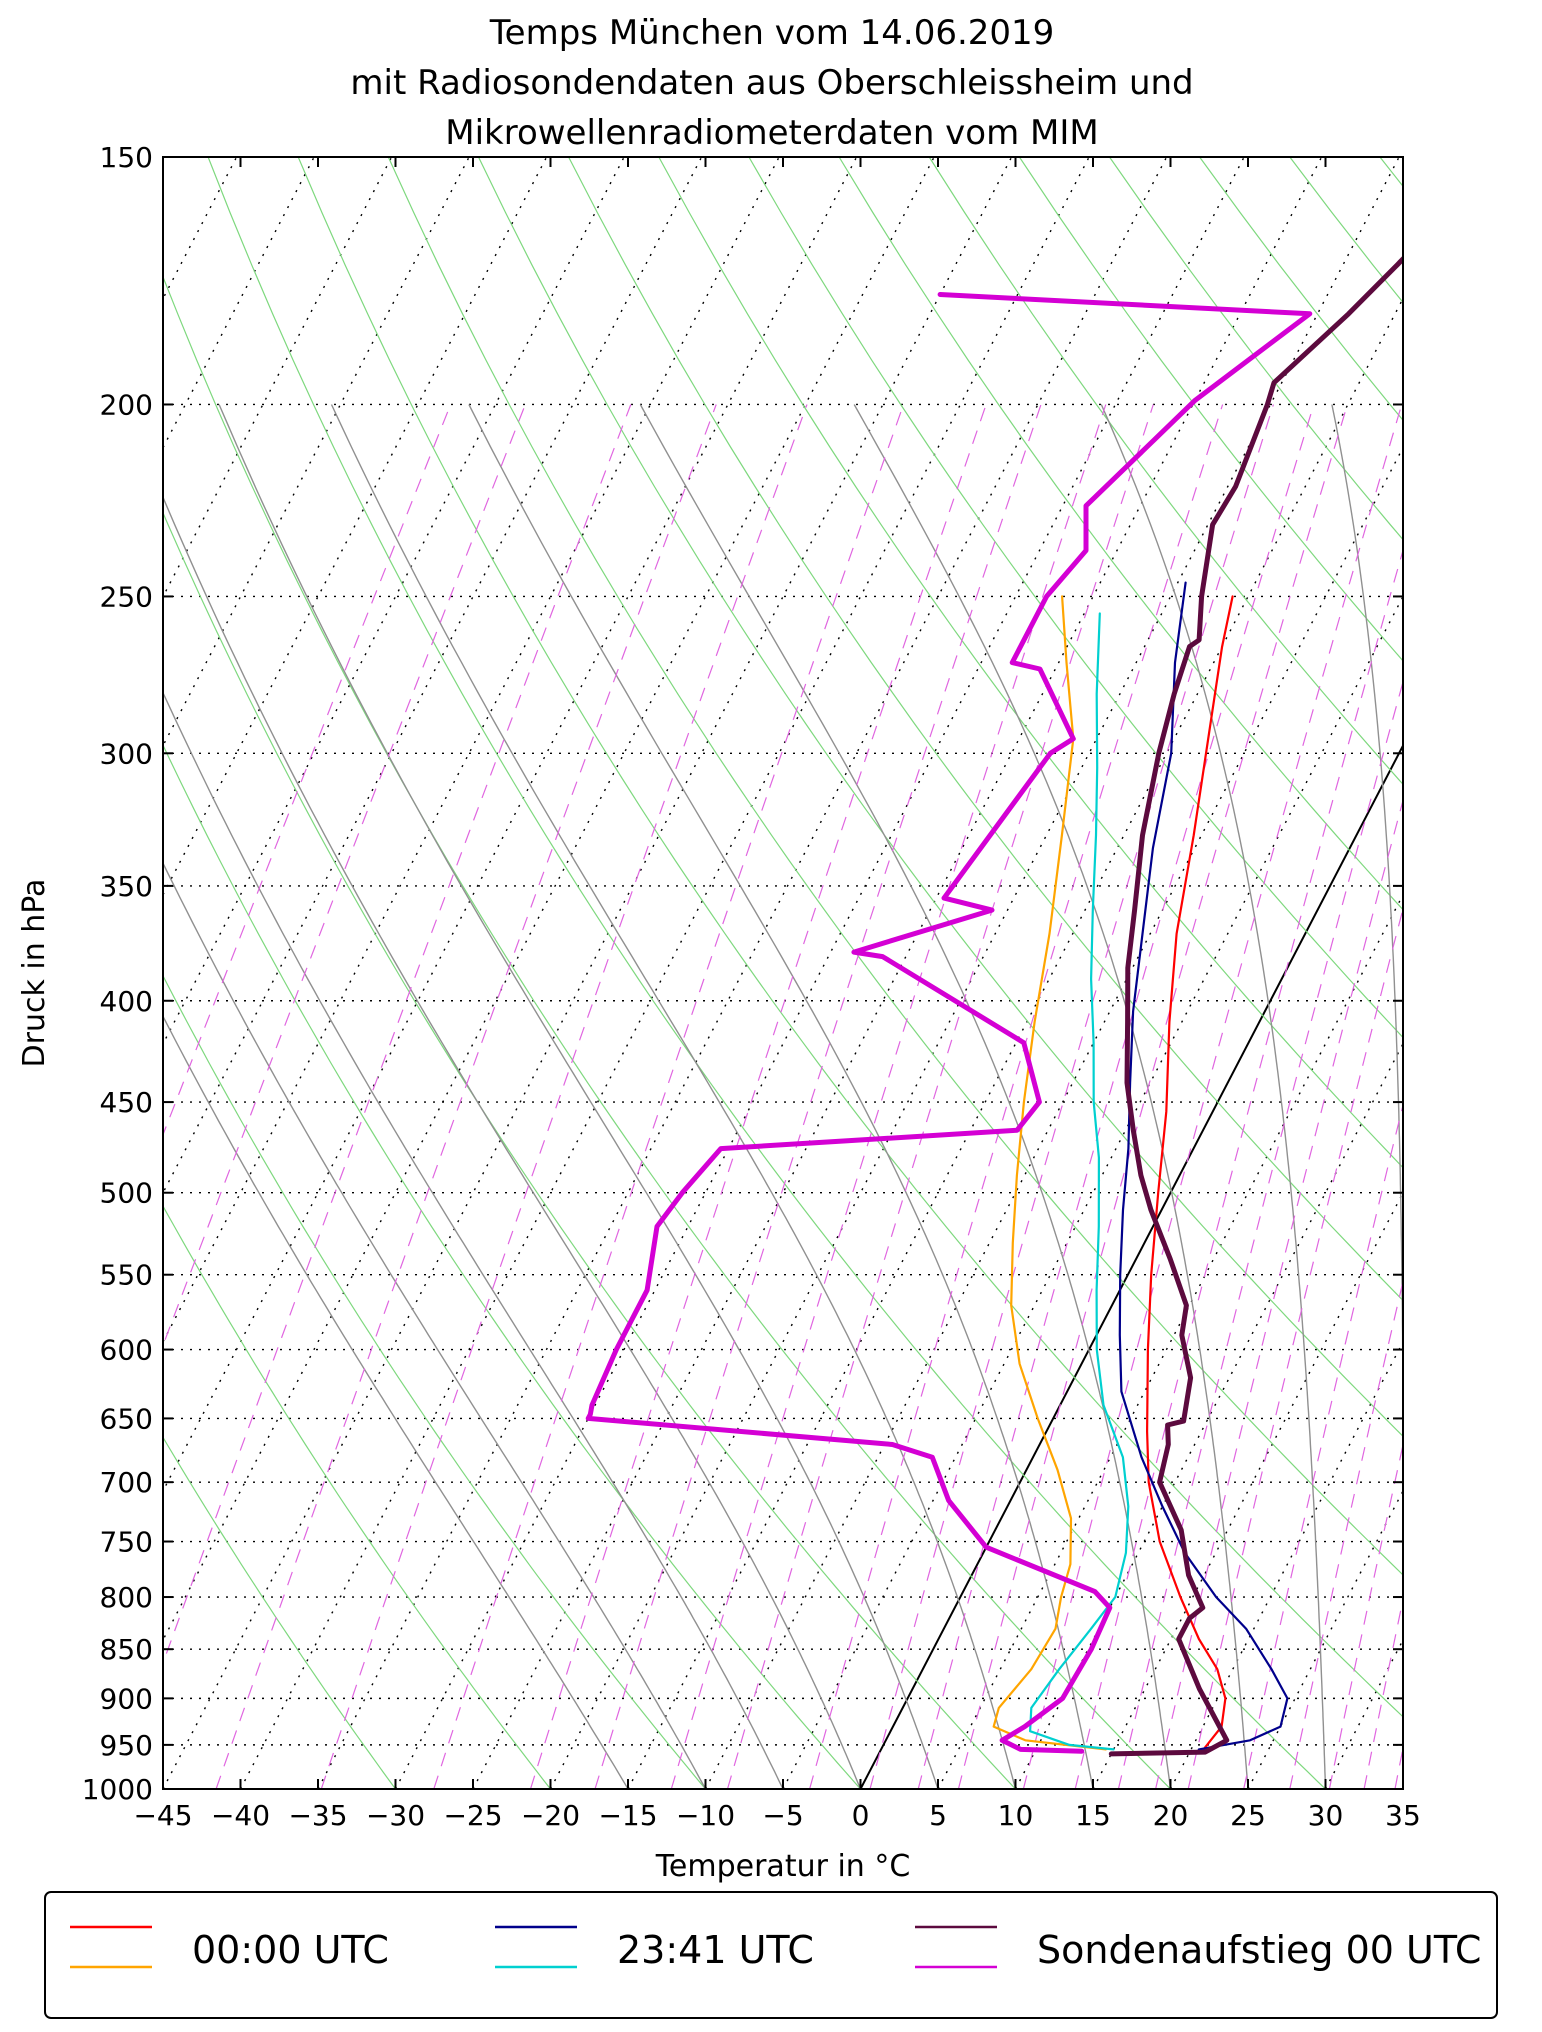  What do you see at coordinates (117, 1789) in the screenshot?
I see `y-tick-label: 1000` at bounding box center [117, 1789].